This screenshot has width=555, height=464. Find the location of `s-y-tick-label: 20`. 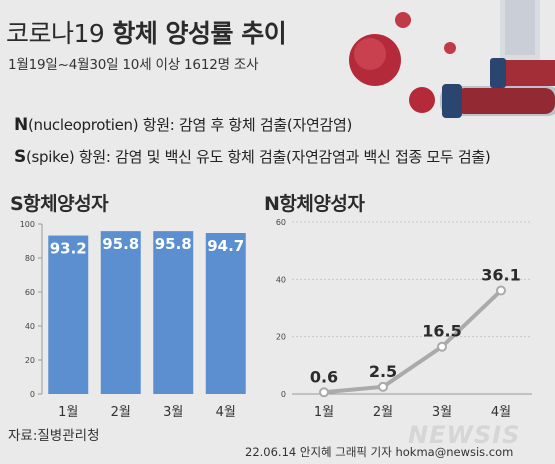

s-y-tick-label: 20 is located at coordinates (30, 360).